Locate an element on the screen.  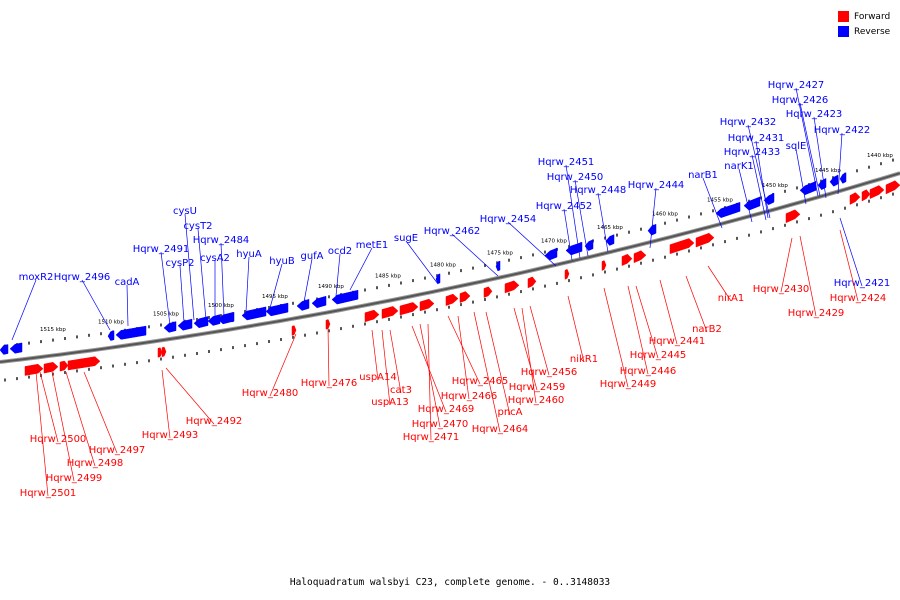
gene-label: Hqrw_2452 is located at coordinates (564, 206).